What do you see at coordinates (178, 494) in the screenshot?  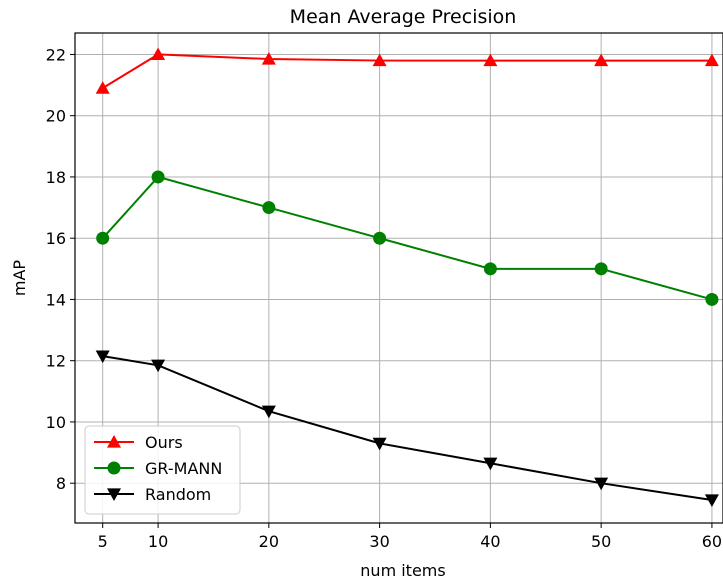 I see `legend-label-random: Random` at bounding box center [178, 494].